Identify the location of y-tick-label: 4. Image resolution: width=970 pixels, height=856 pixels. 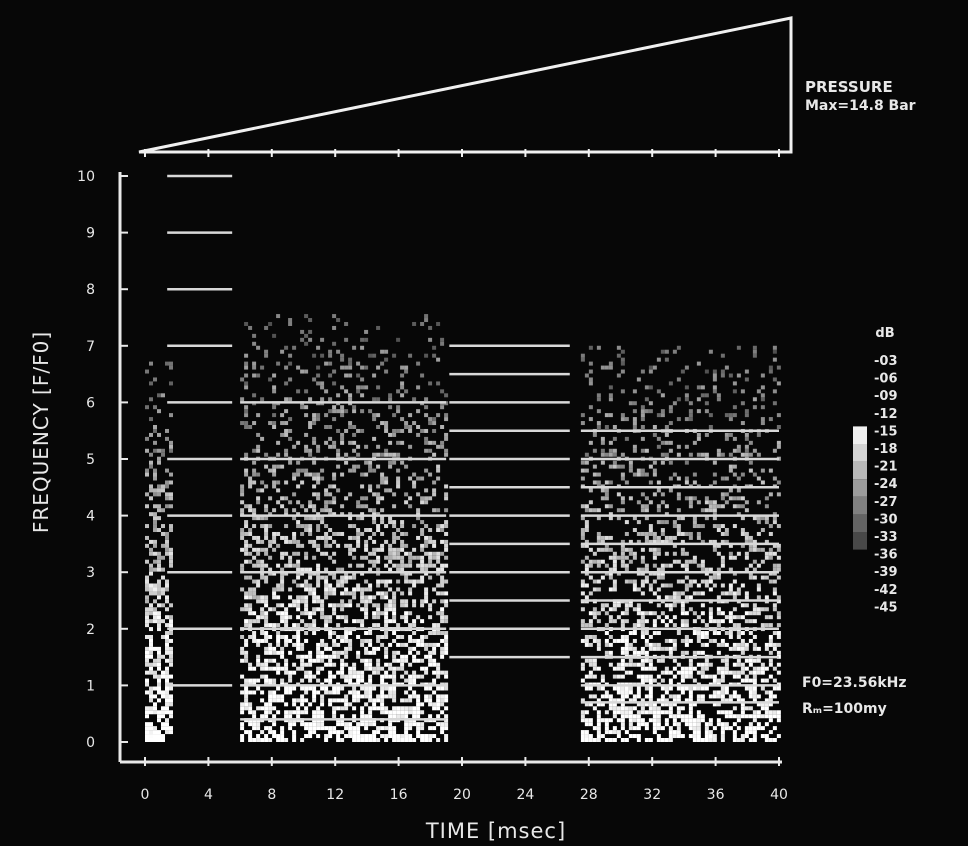
(90, 517).